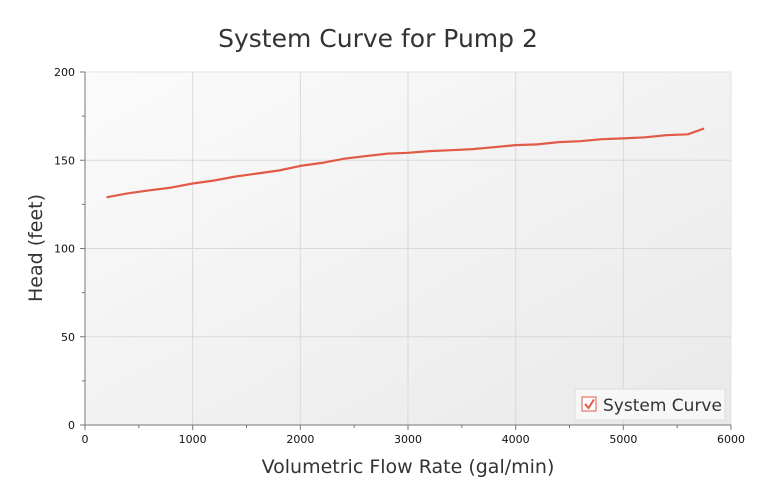 The image size is (757, 501). Describe the element at coordinates (300, 439) in the screenshot. I see `x-tick-label: 2000` at that location.